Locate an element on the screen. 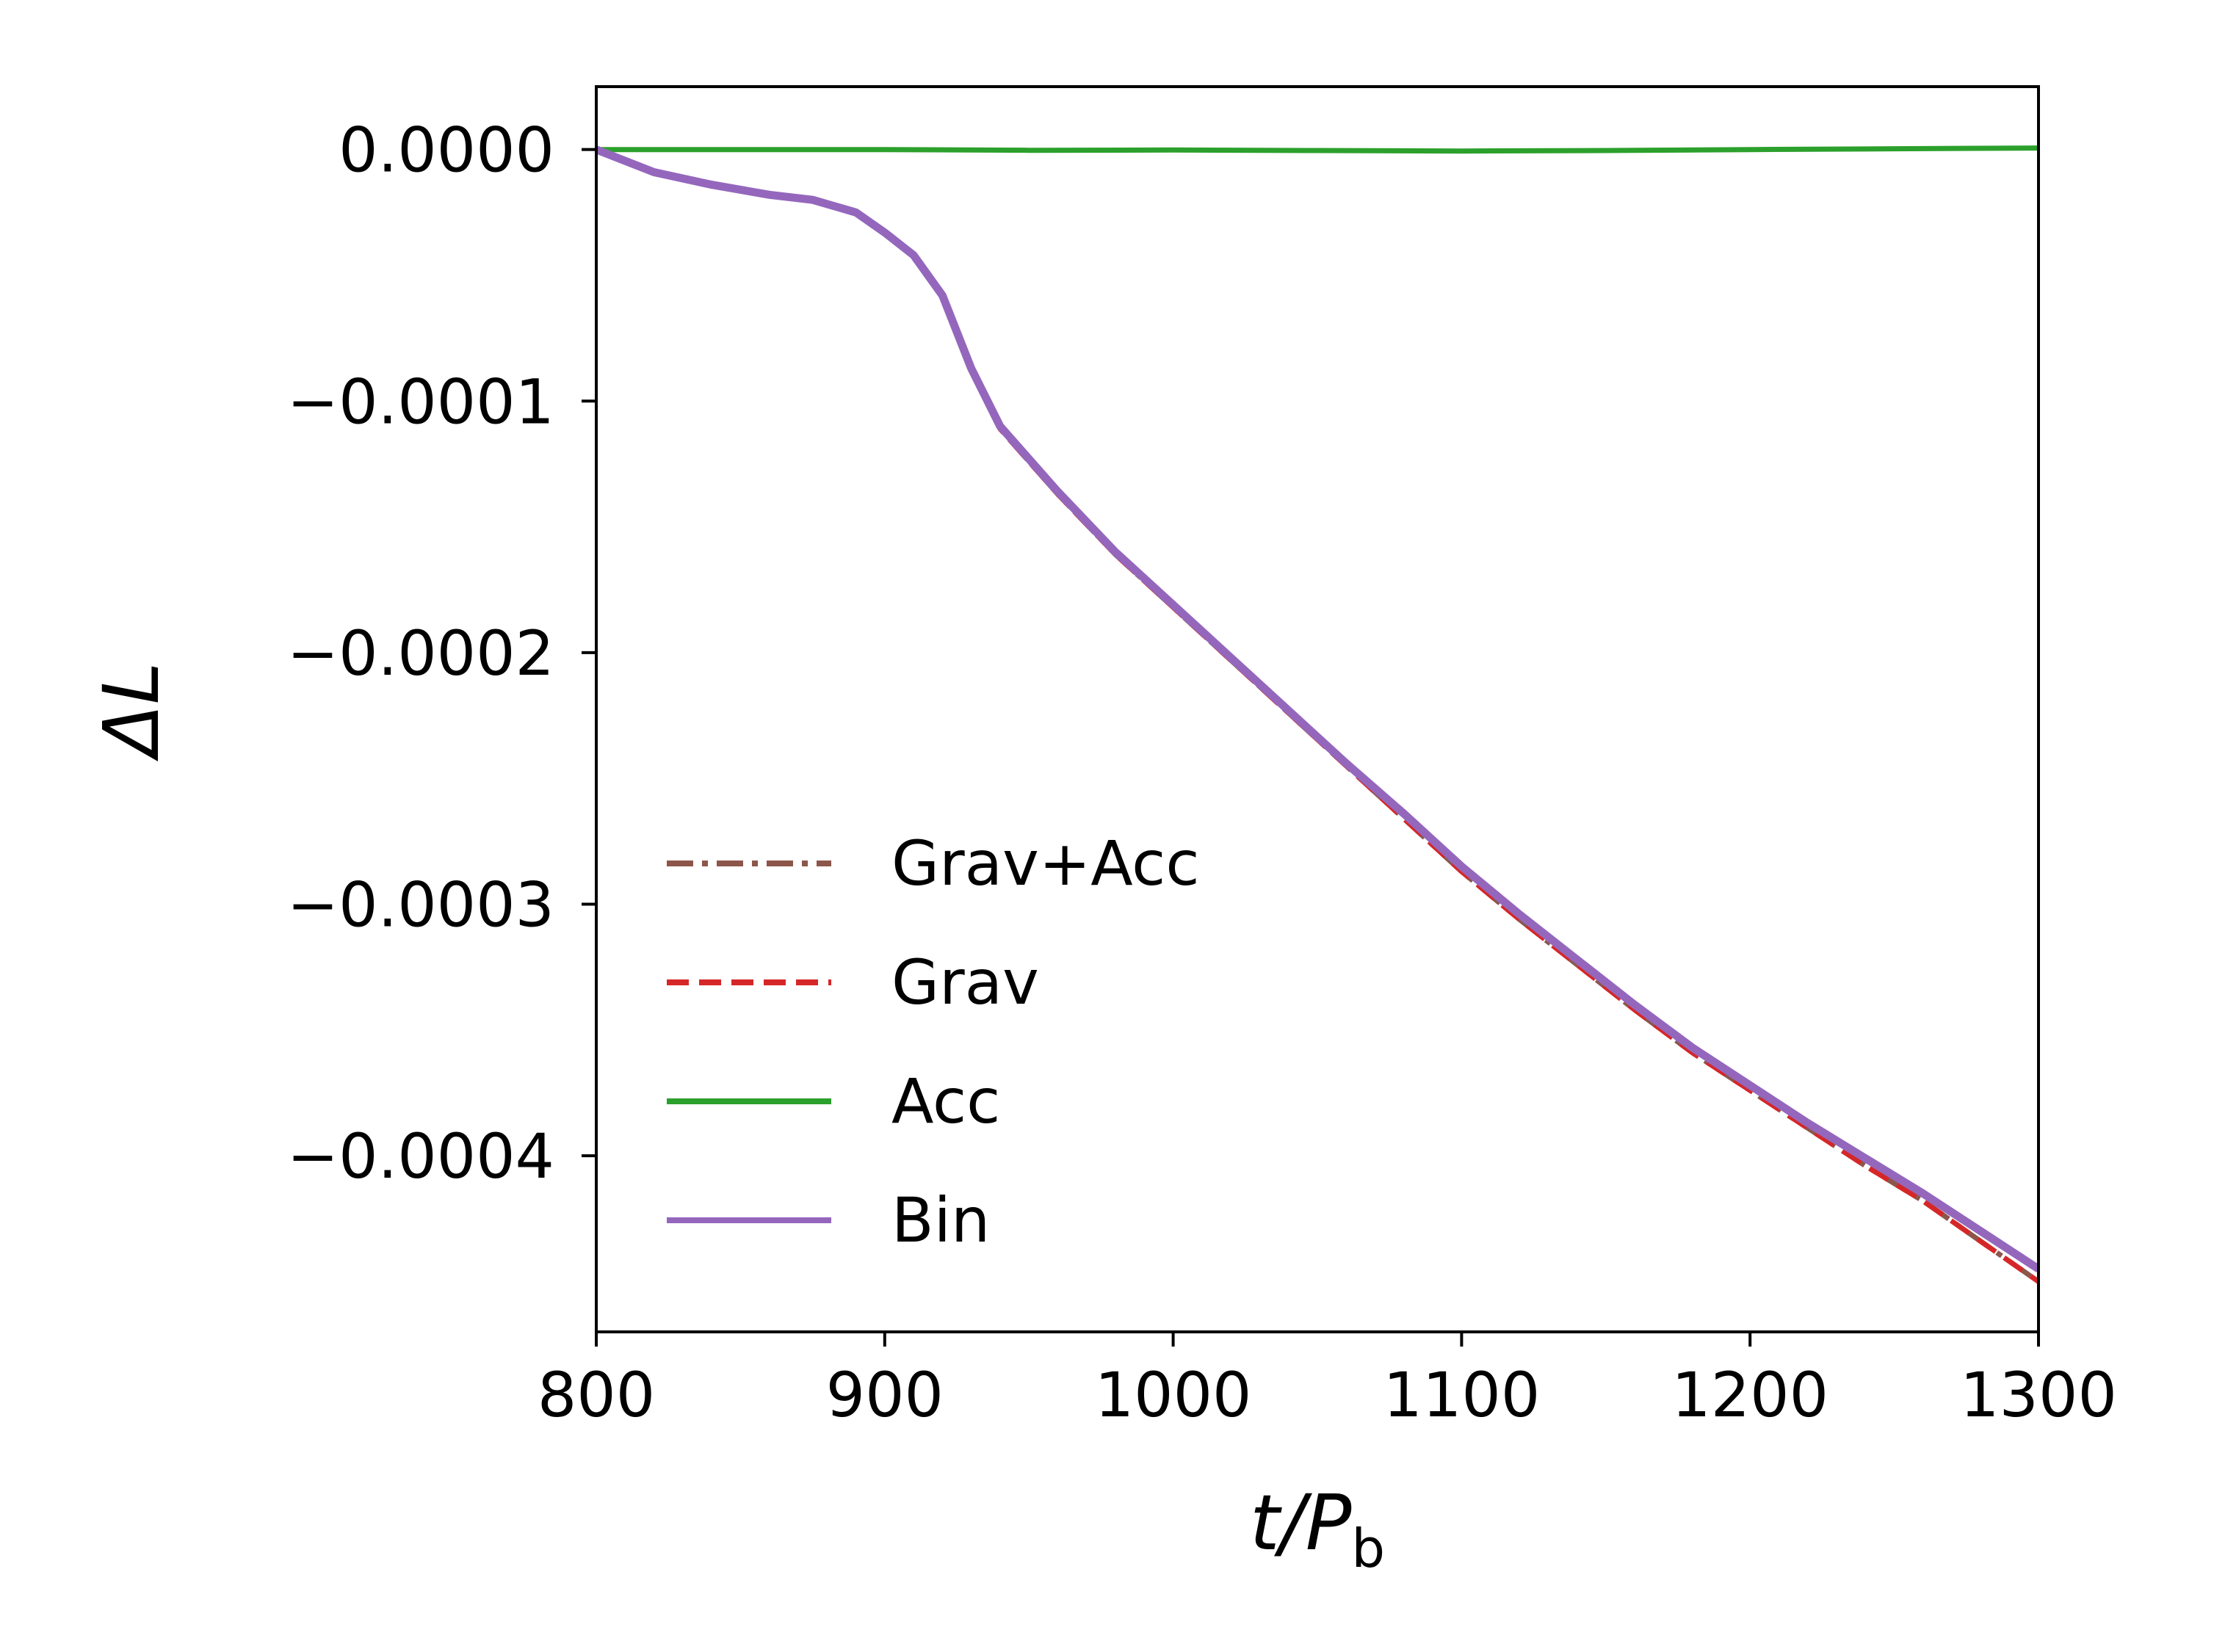 The image size is (2214, 1652). legend: Grav+Acc Grav Acc Bin is located at coordinates (933, 1041).